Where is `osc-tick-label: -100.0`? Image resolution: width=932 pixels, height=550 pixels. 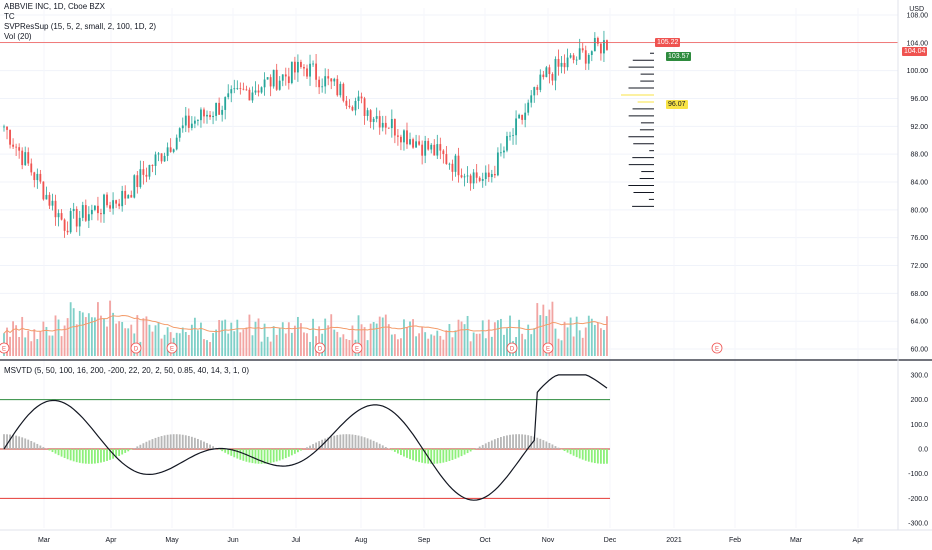
osc-tick-label: -100.0 is located at coordinates (918, 474).